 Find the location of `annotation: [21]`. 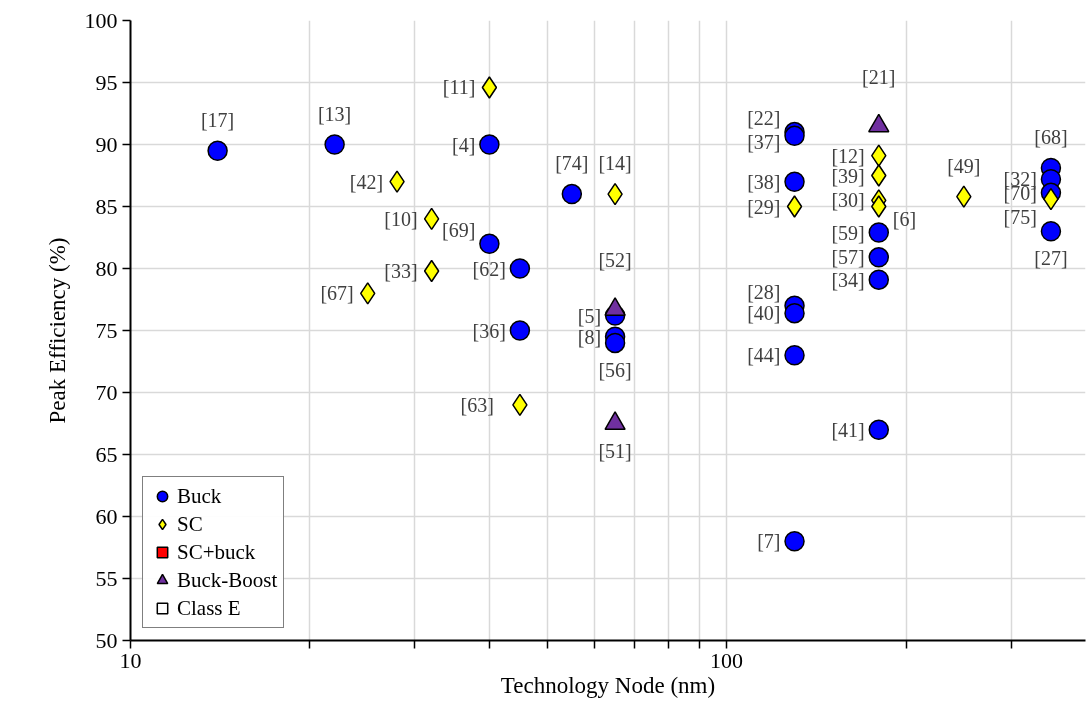

annotation: [21] is located at coordinates (879, 76).